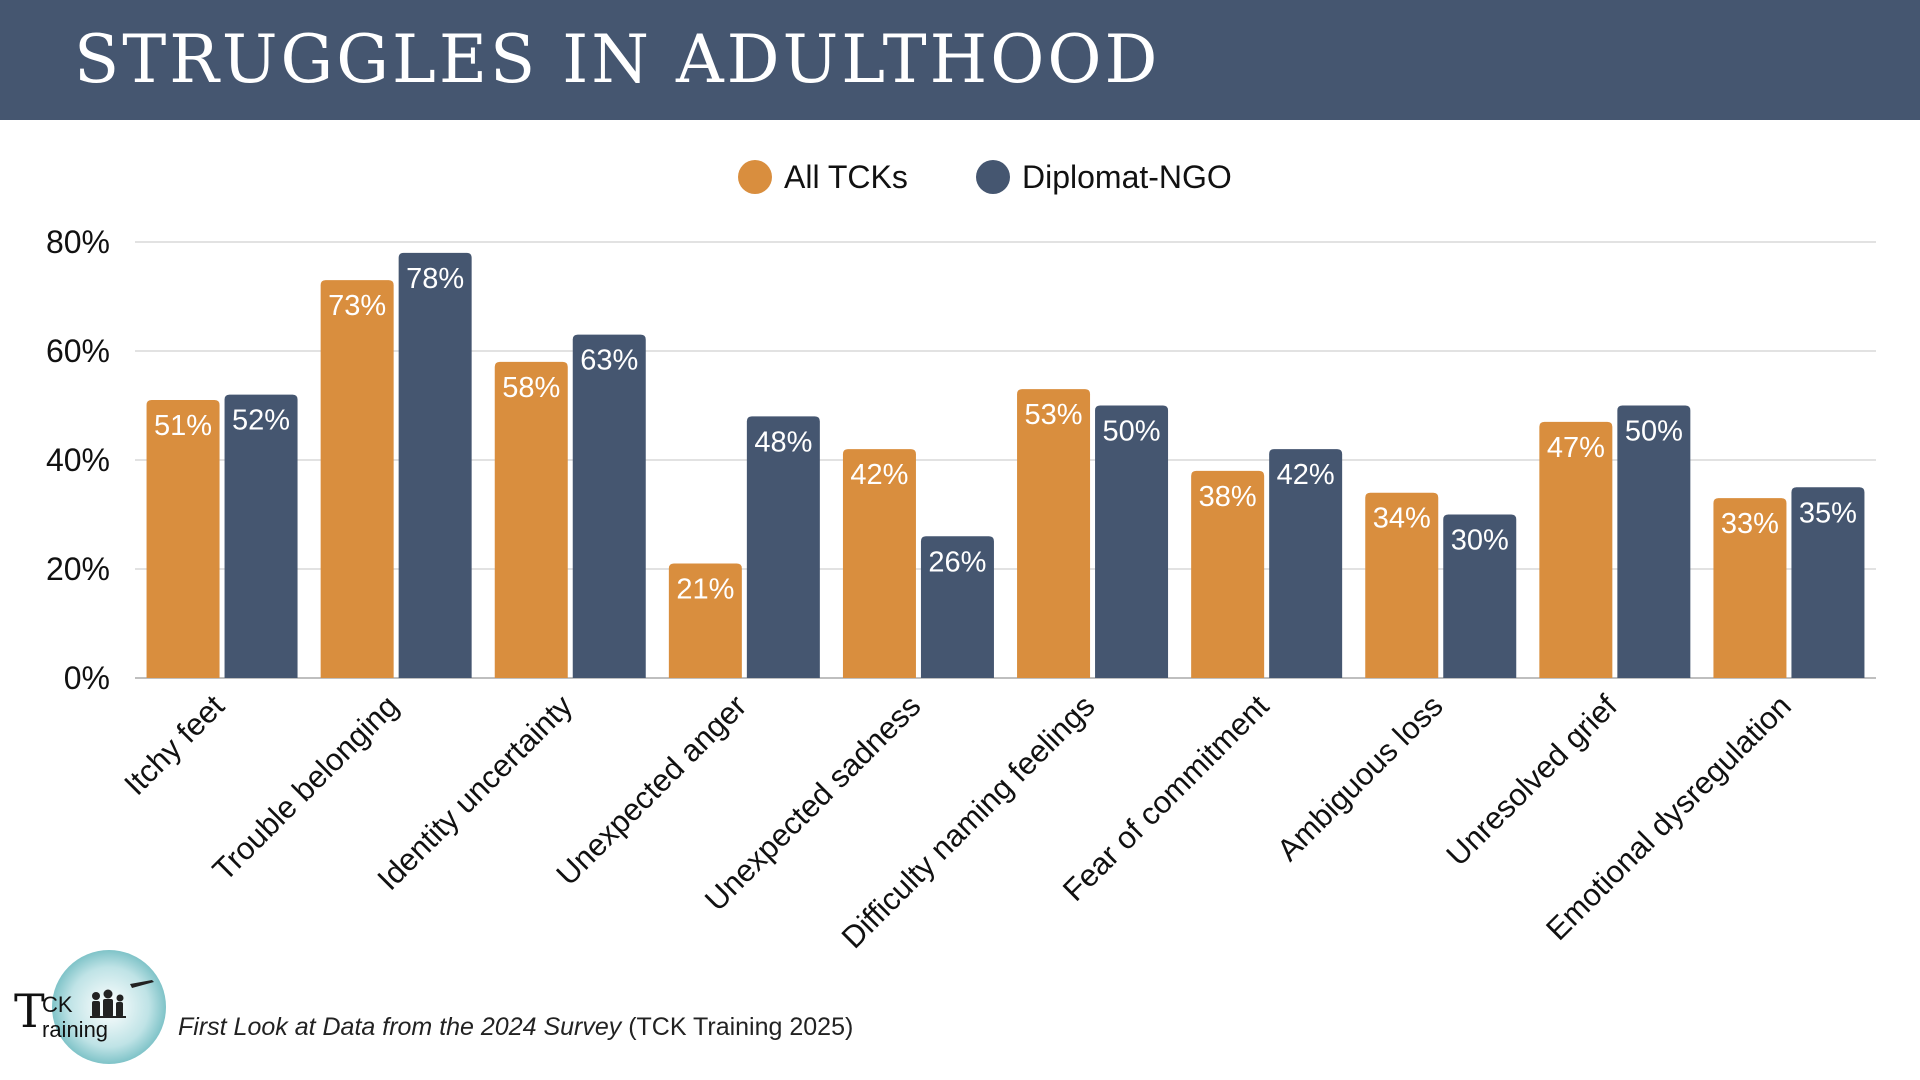 Image resolution: width=1920 pixels, height=1080 pixels. Describe the element at coordinates (78, 569) in the screenshot. I see `y-tick-label: 20%` at that location.